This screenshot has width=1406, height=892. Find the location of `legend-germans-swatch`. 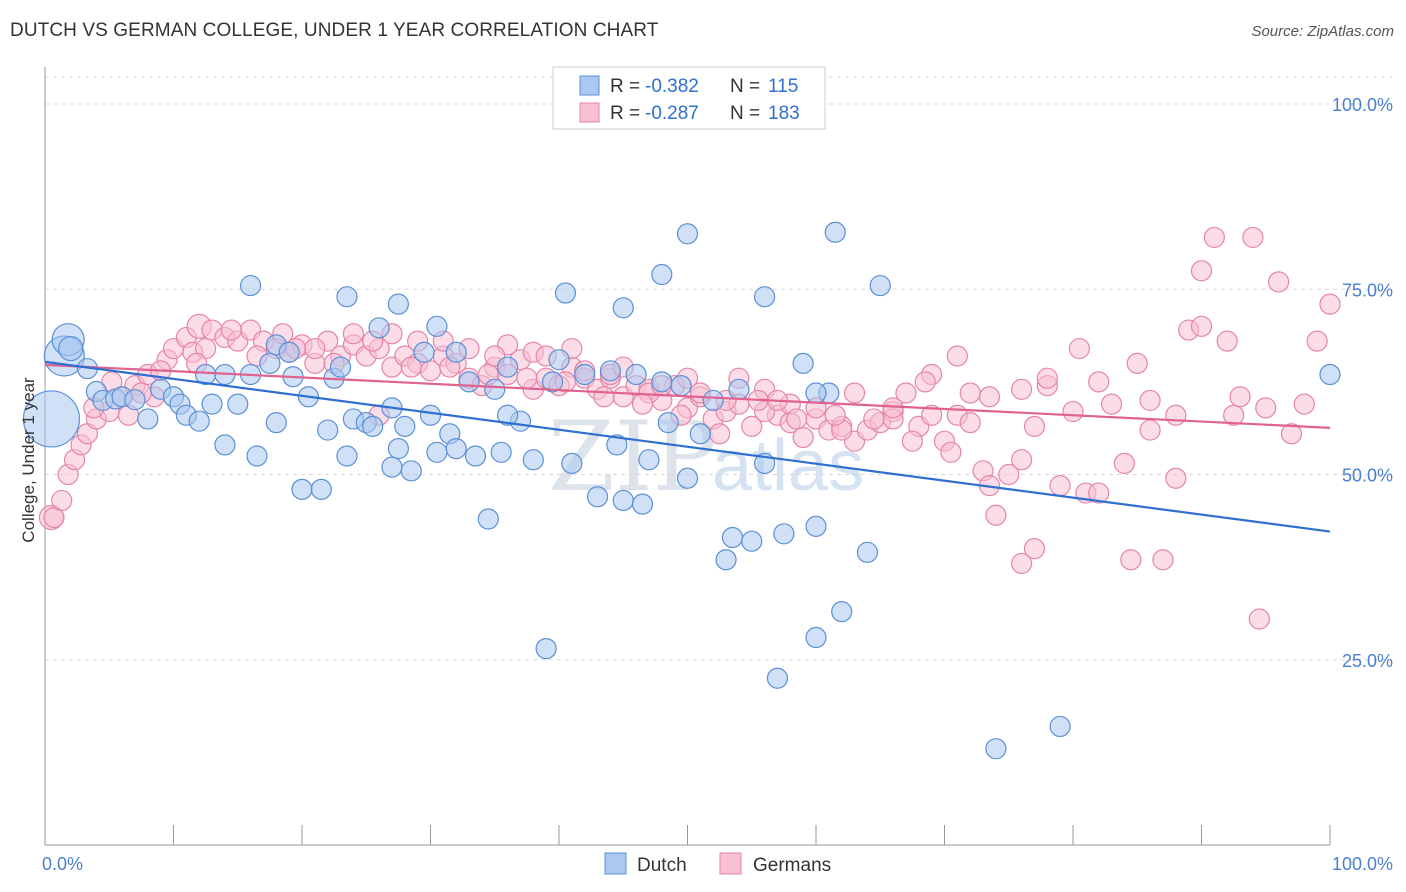

legend-germans-swatch is located at coordinates (730, 863).